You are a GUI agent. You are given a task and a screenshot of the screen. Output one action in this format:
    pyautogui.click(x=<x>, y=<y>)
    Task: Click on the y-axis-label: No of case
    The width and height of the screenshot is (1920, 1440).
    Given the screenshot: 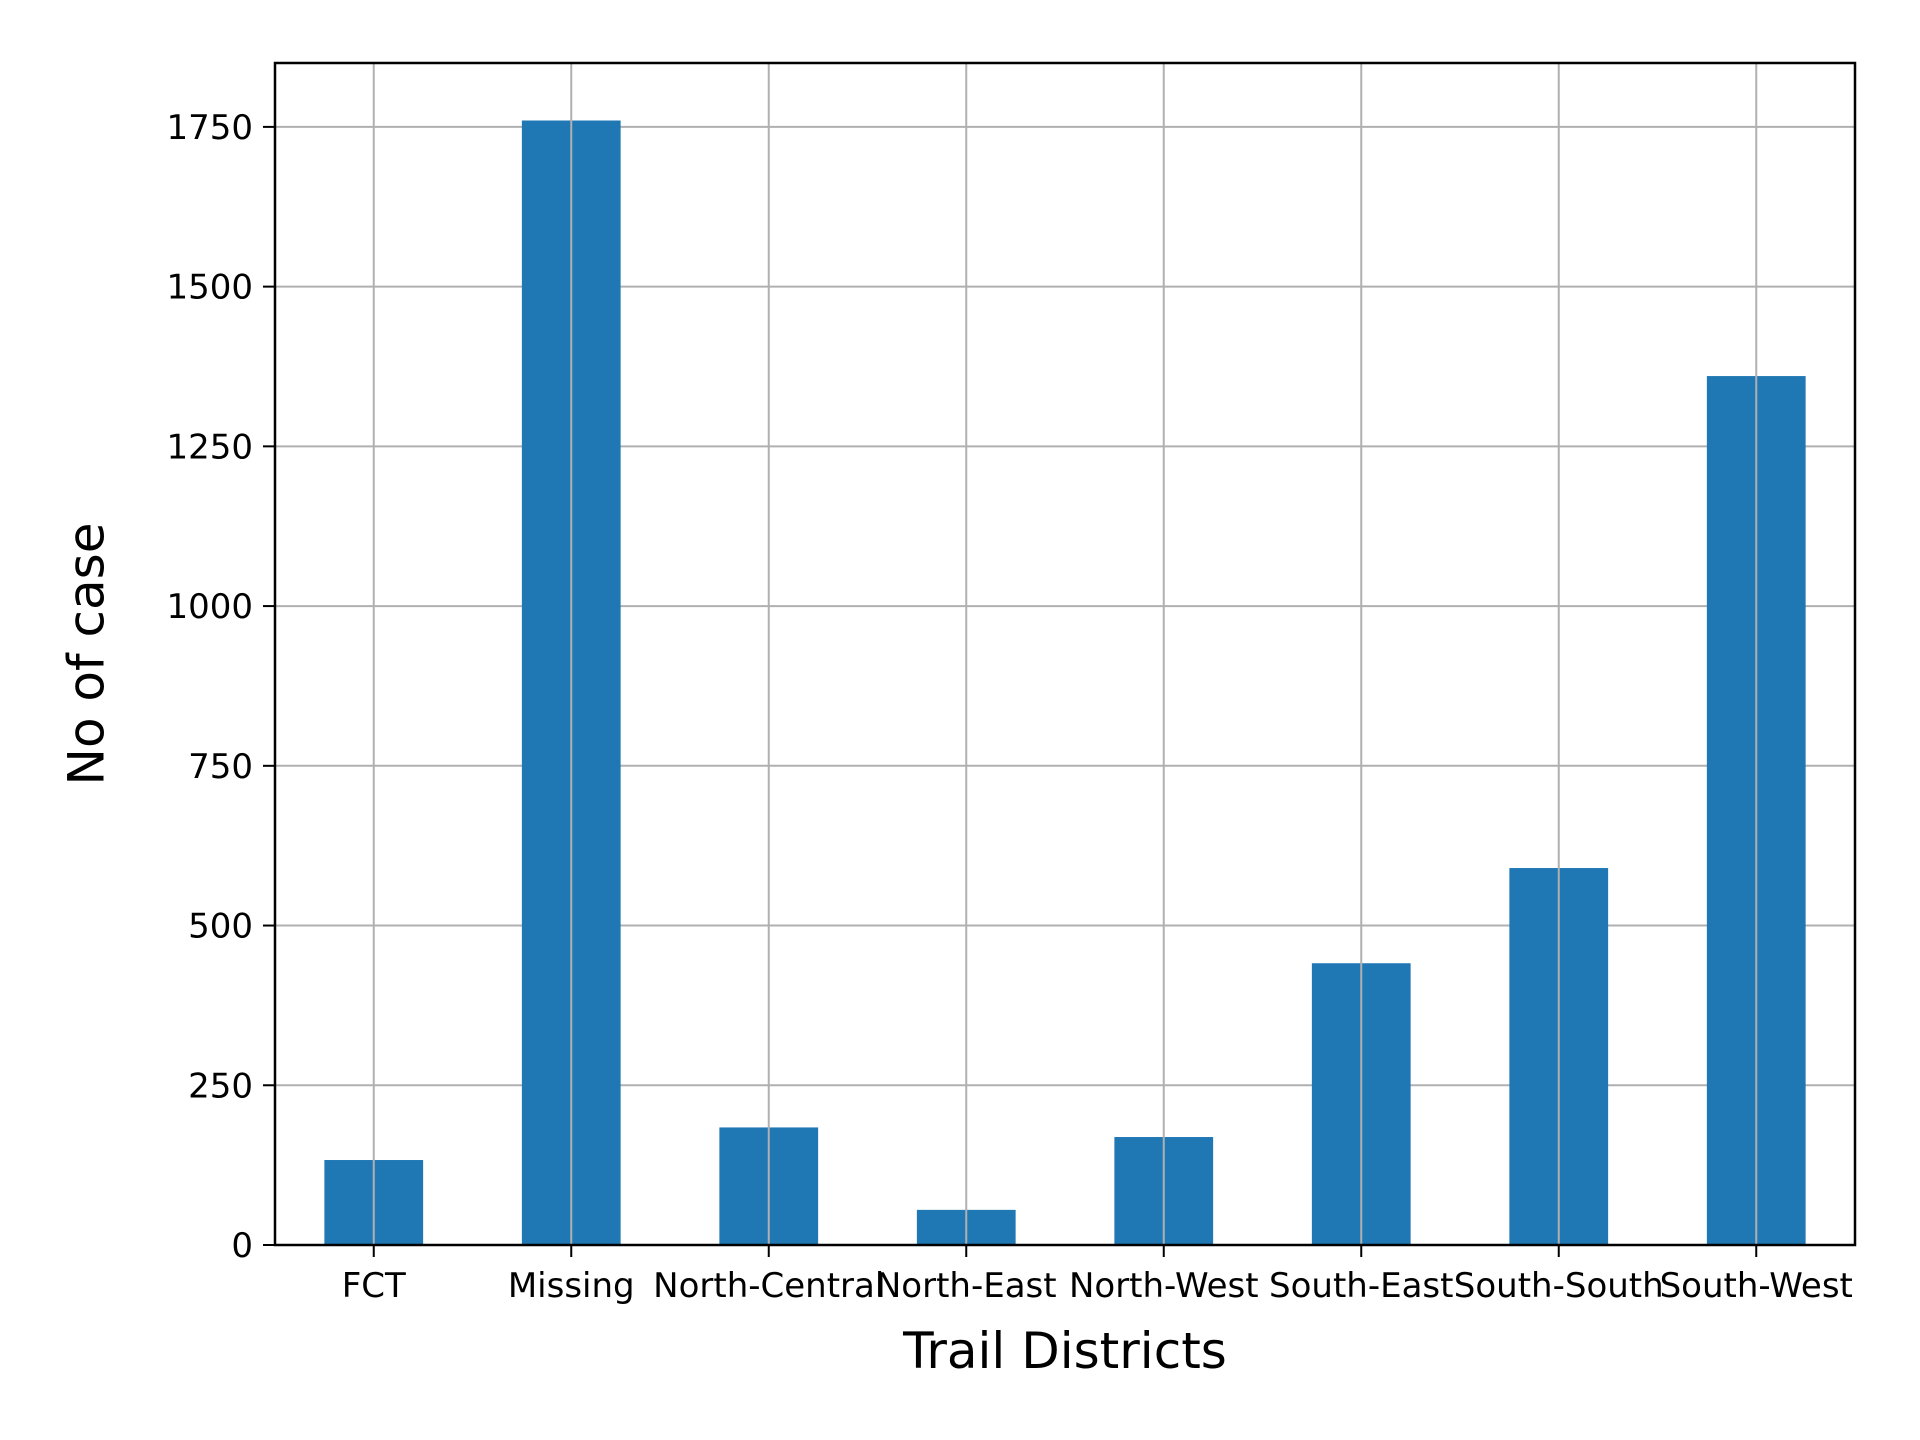 What is the action you would take?
    pyautogui.click(x=87, y=654)
    